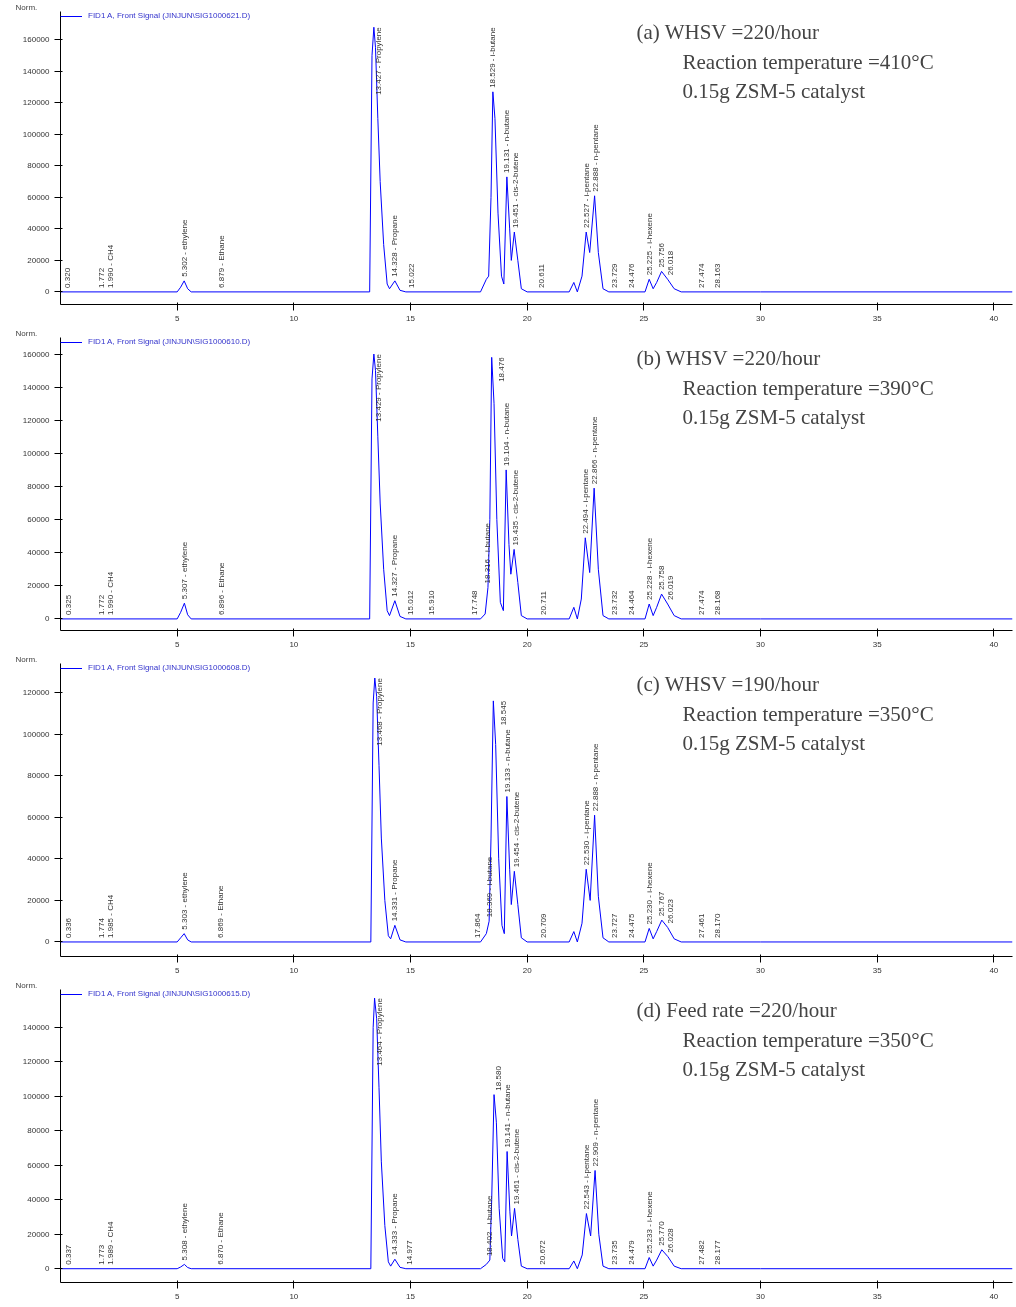 The image size is (1016, 1307). What do you see at coordinates (102, 1254) in the screenshot?
I see `annotation: 1.773` at bounding box center [102, 1254].